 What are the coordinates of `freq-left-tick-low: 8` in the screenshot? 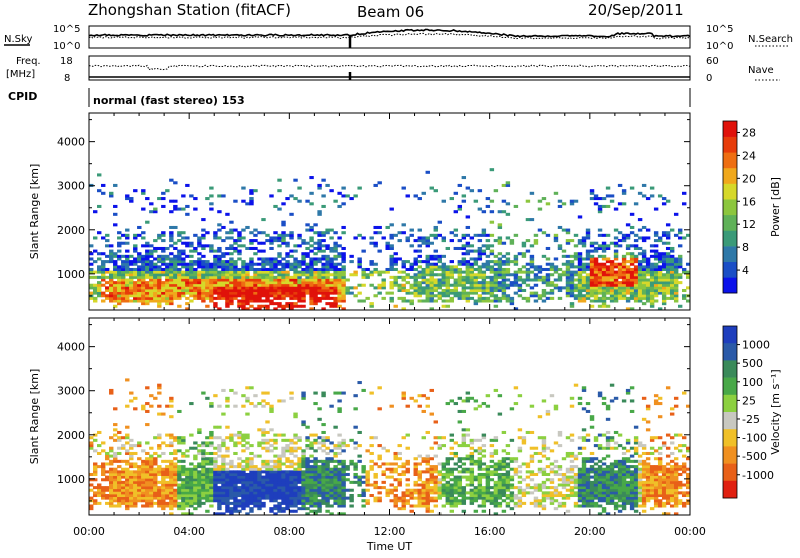 It's located at (67, 78).